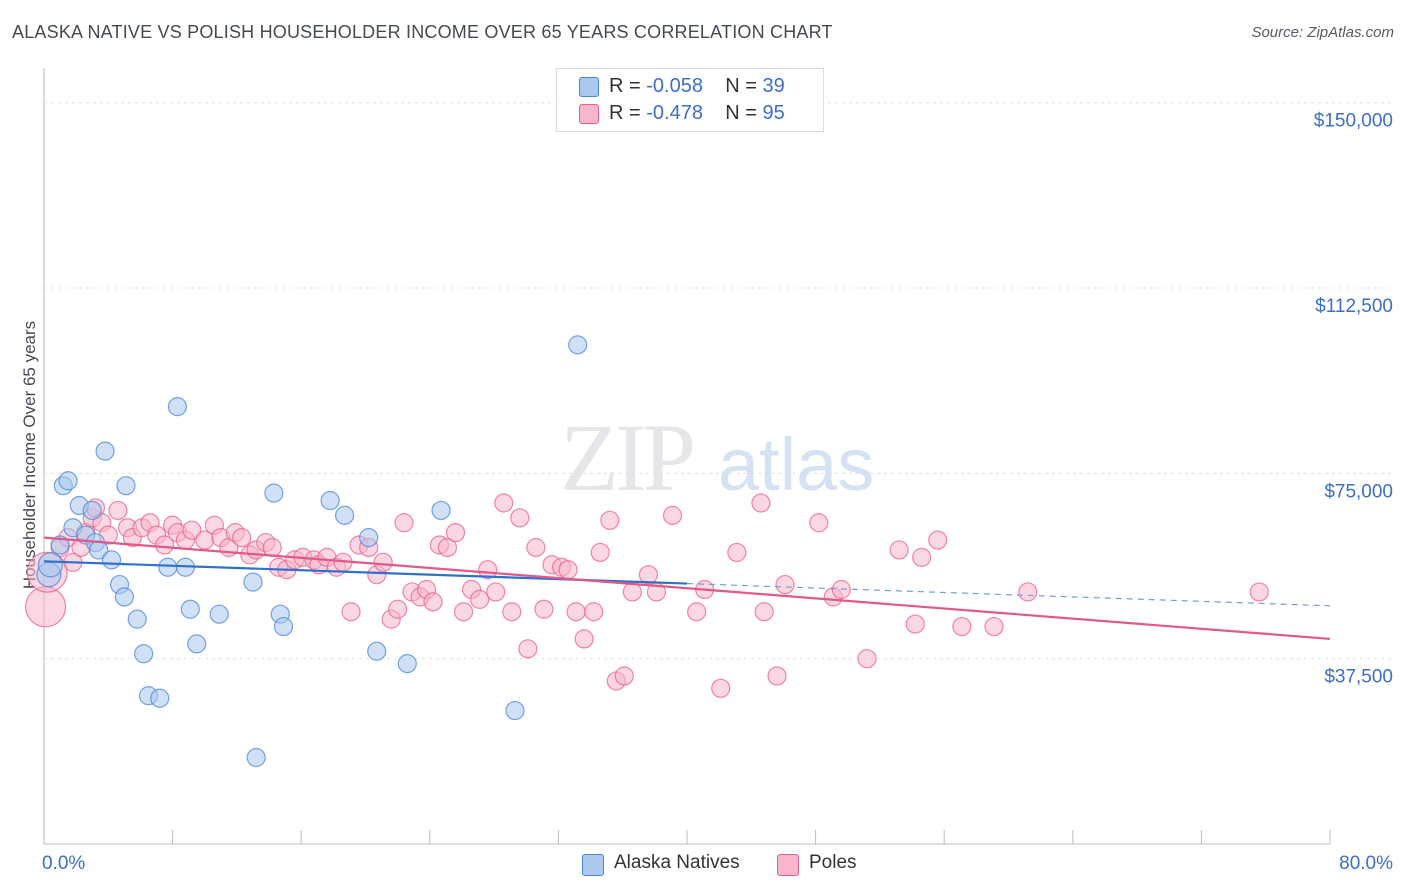 The width and height of the screenshot is (1406, 892). What do you see at coordinates (833, 862) in the screenshot?
I see `bottom-legend-label-poles: Poles` at bounding box center [833, 862].